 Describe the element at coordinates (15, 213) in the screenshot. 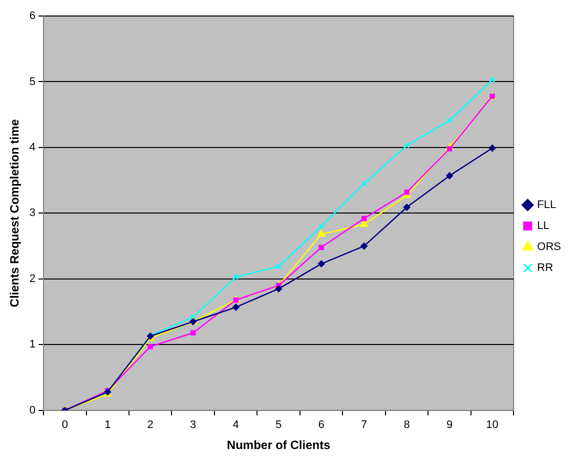

I see `y-axis-title: Clients Request Completion time` at that location.